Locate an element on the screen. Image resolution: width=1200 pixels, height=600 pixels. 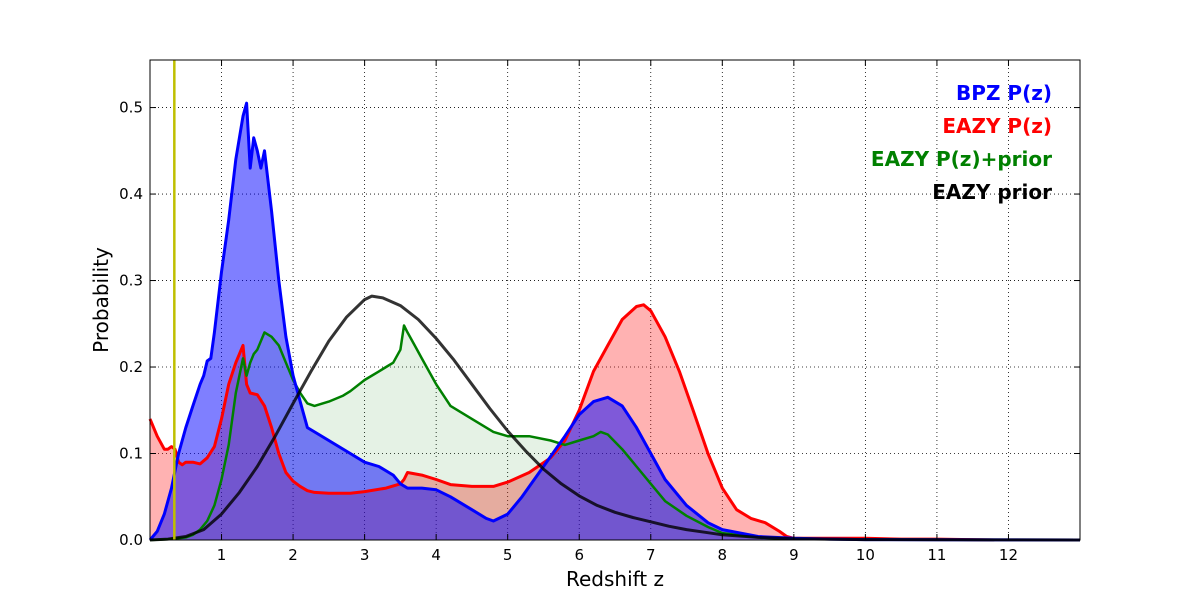
y-tick-label-1: 0.1 is located at coordinates (131, 454).